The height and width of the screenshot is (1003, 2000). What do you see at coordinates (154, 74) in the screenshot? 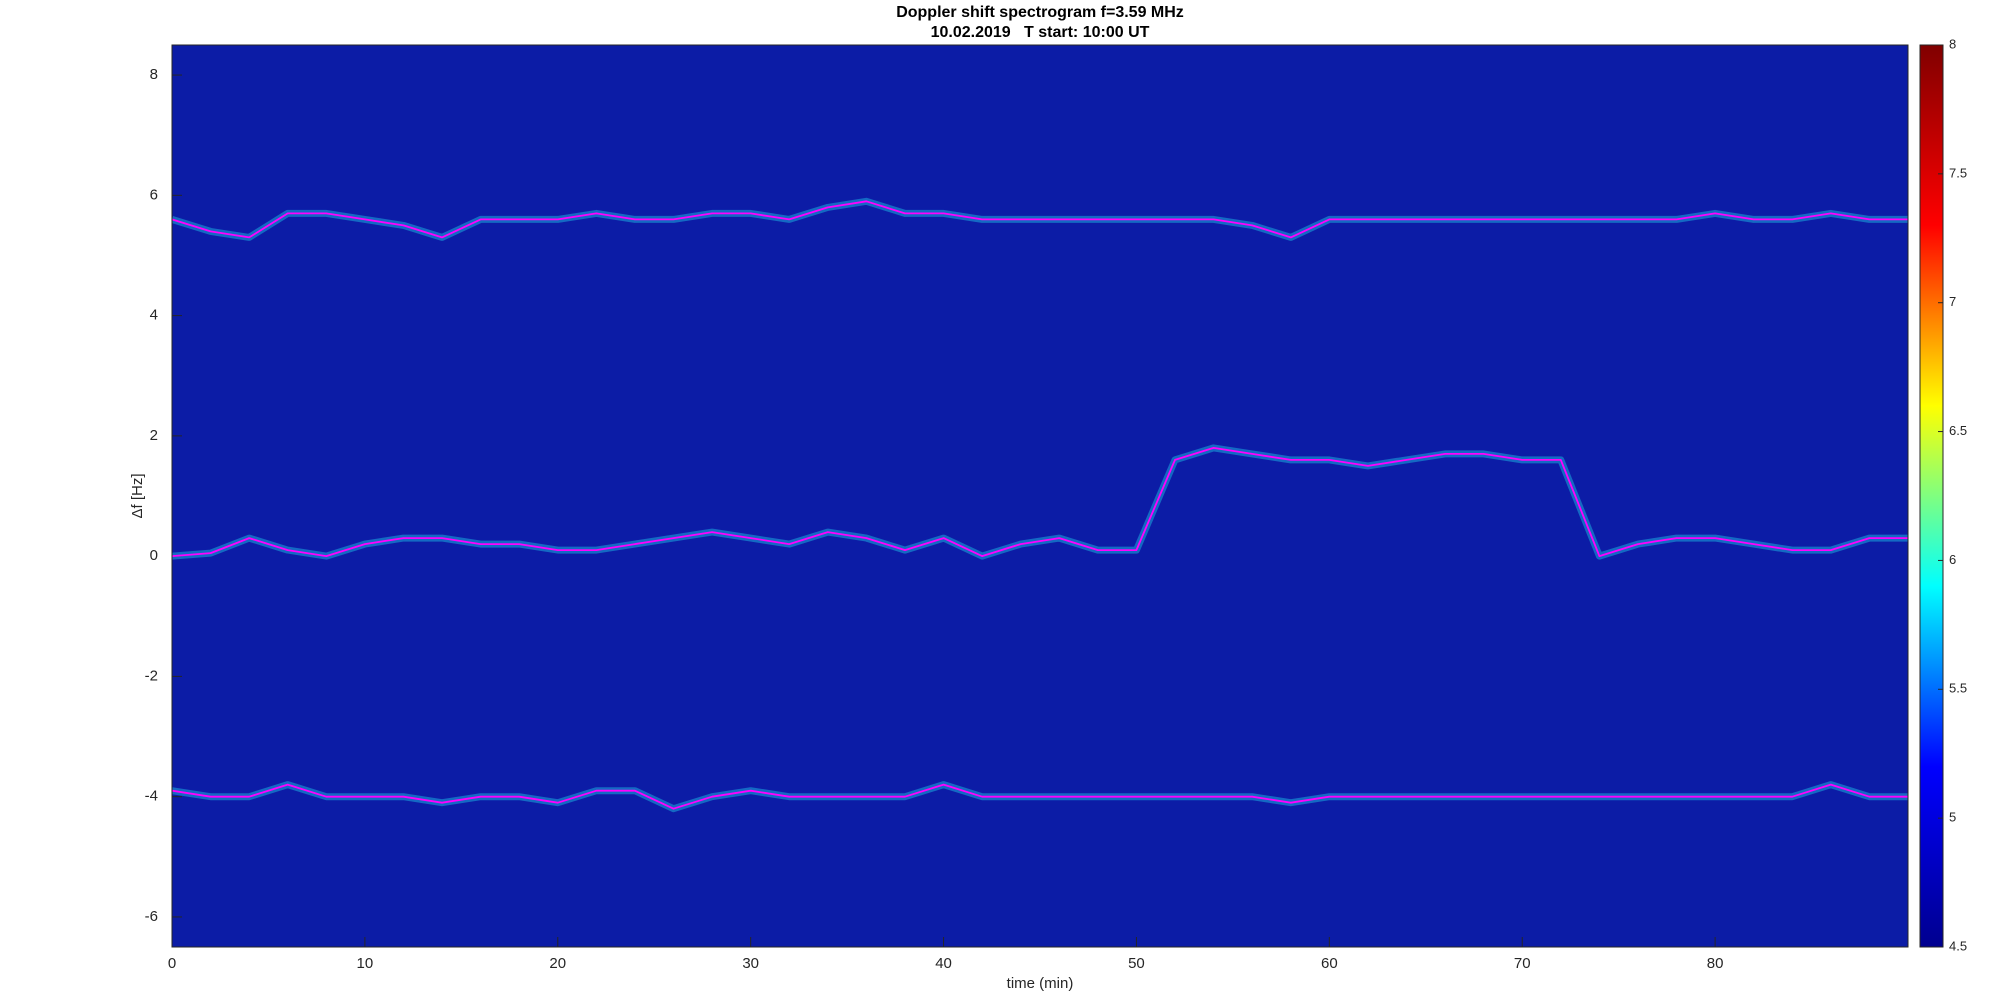
I see `y-tick-label: 8` at bounding box center [154, 74].